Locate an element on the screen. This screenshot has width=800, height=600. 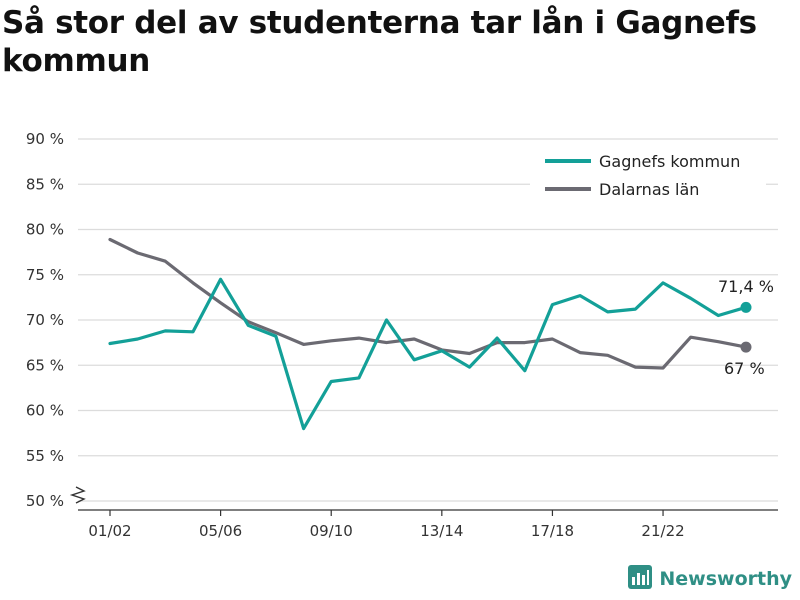
y-tick-label: 70 % is located at coordinates (45, 320).